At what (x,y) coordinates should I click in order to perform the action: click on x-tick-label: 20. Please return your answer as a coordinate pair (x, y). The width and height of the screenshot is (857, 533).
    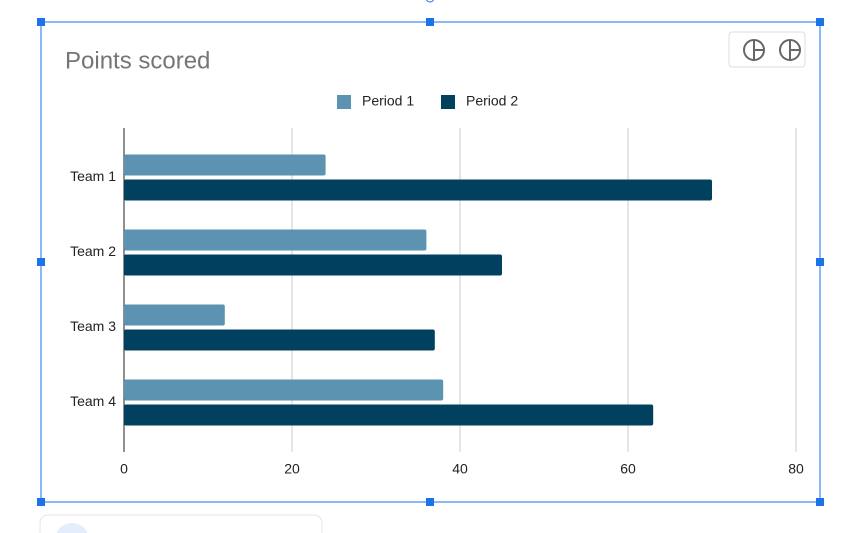
    Looking at the image, I should click on (292, 469).